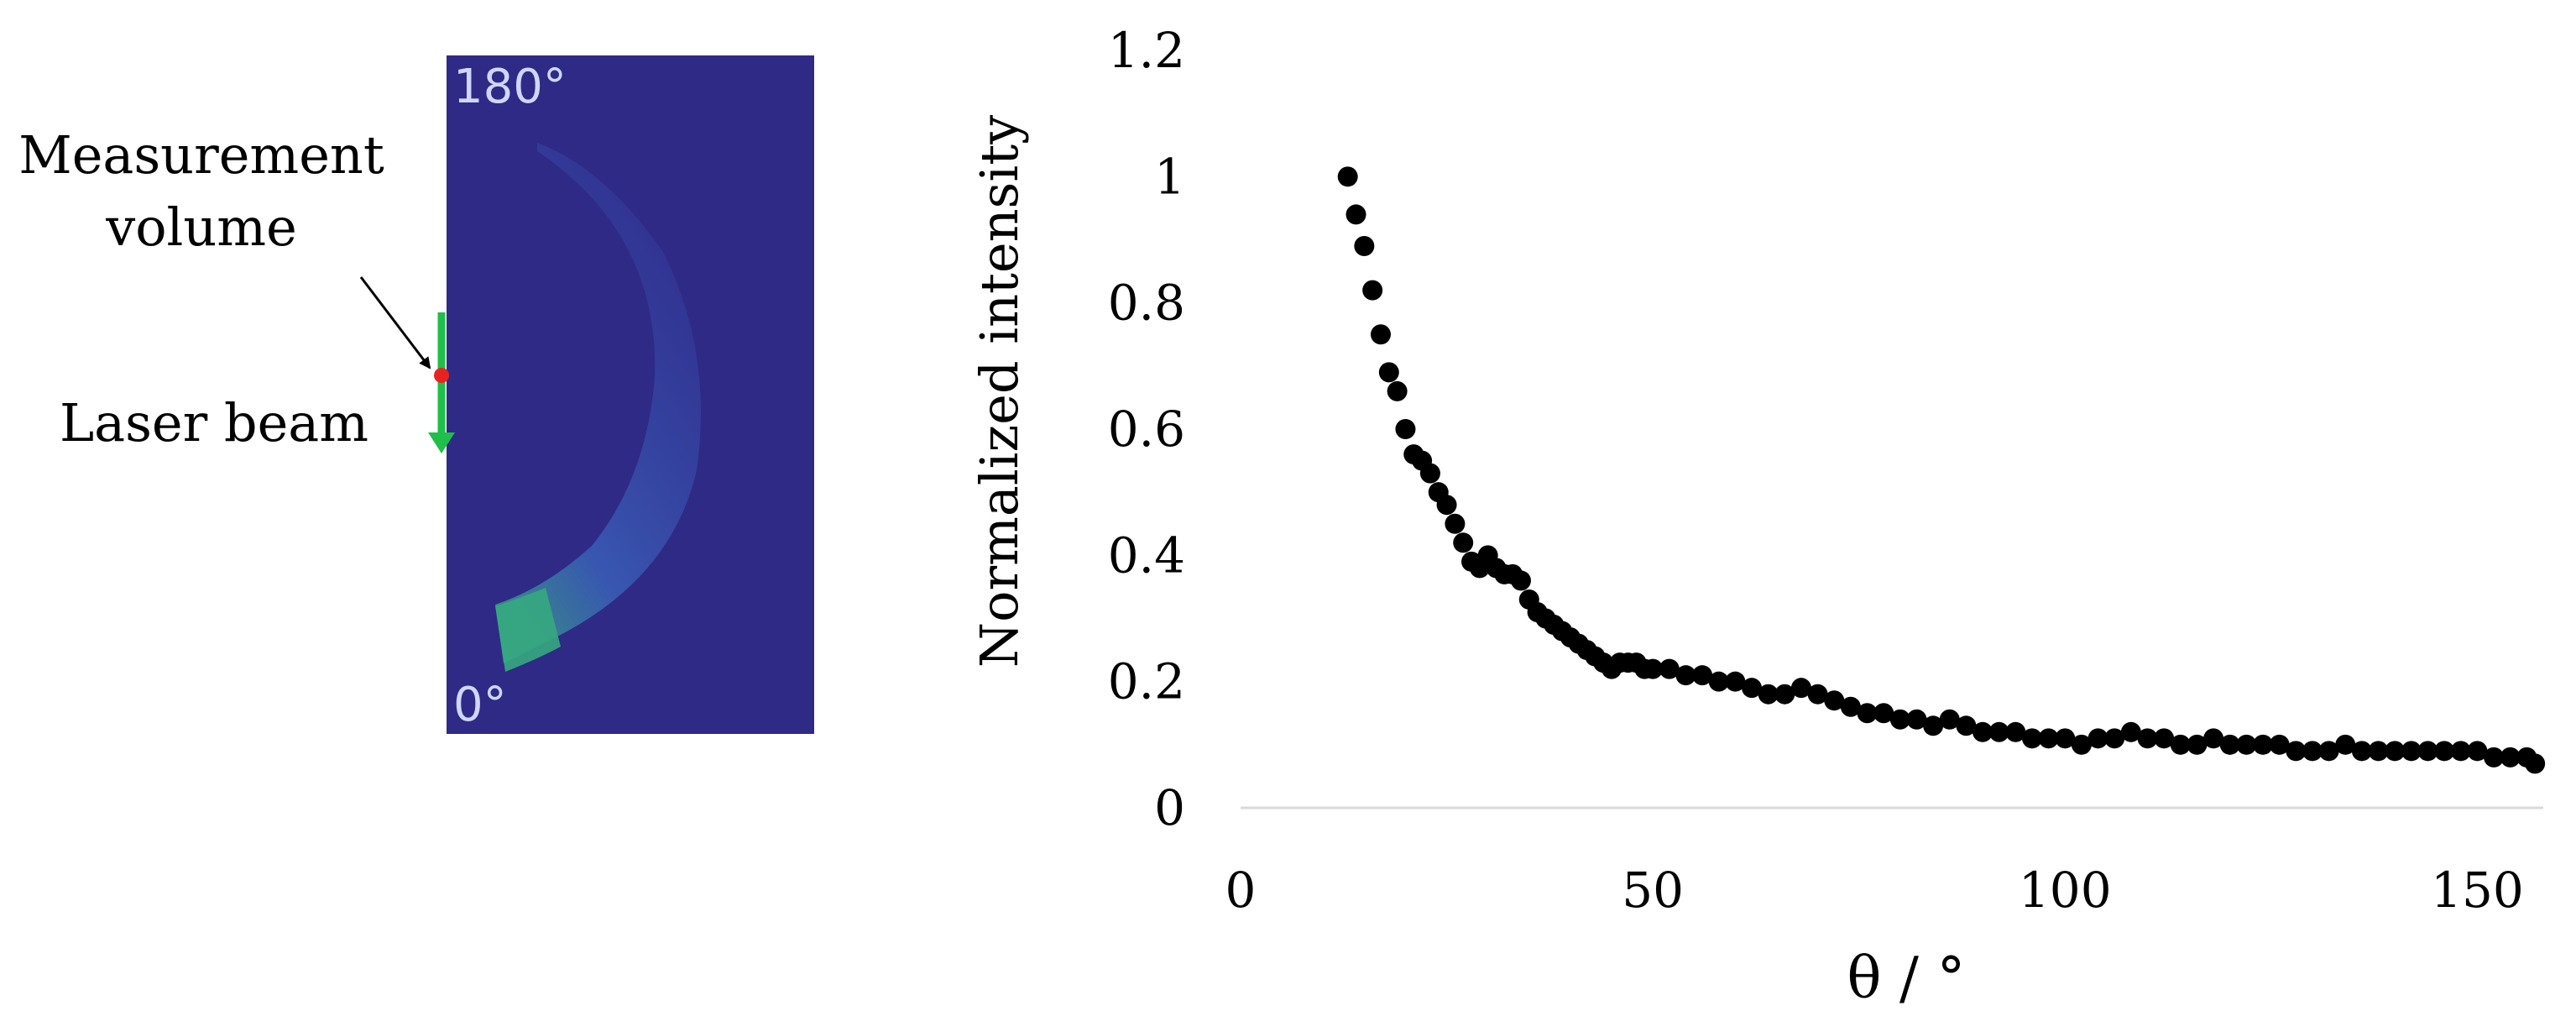 The height and width of the screenshot is (1027, 2576). I want to click on measurement-pointer-arrow, so click(395, 322).